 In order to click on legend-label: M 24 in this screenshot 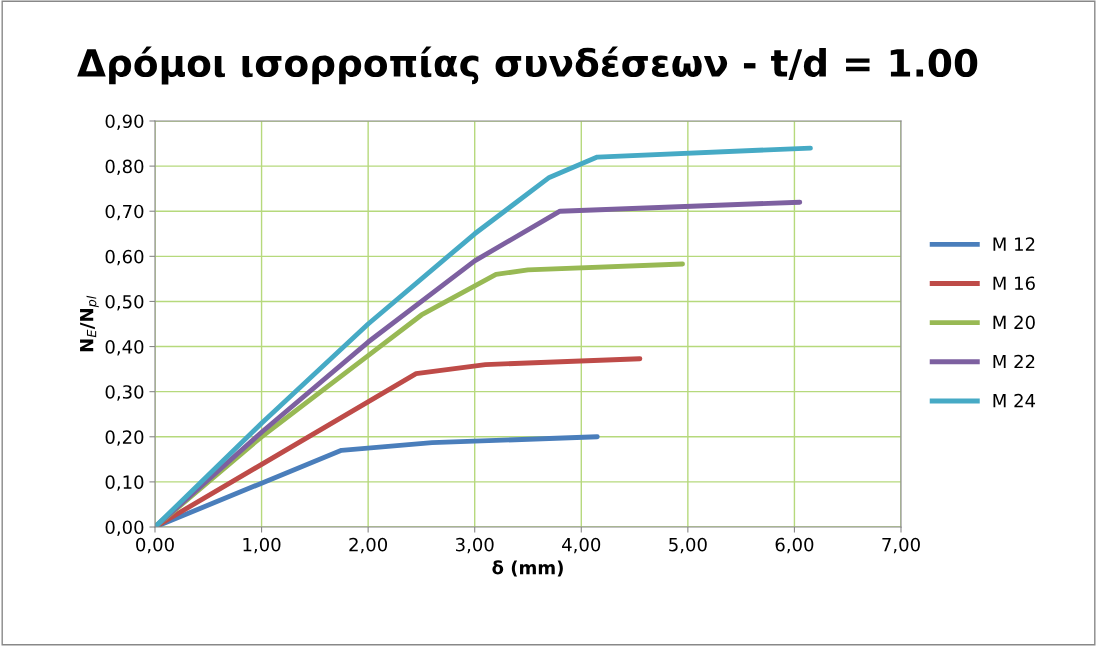, I will do `click(1014, 400)`.